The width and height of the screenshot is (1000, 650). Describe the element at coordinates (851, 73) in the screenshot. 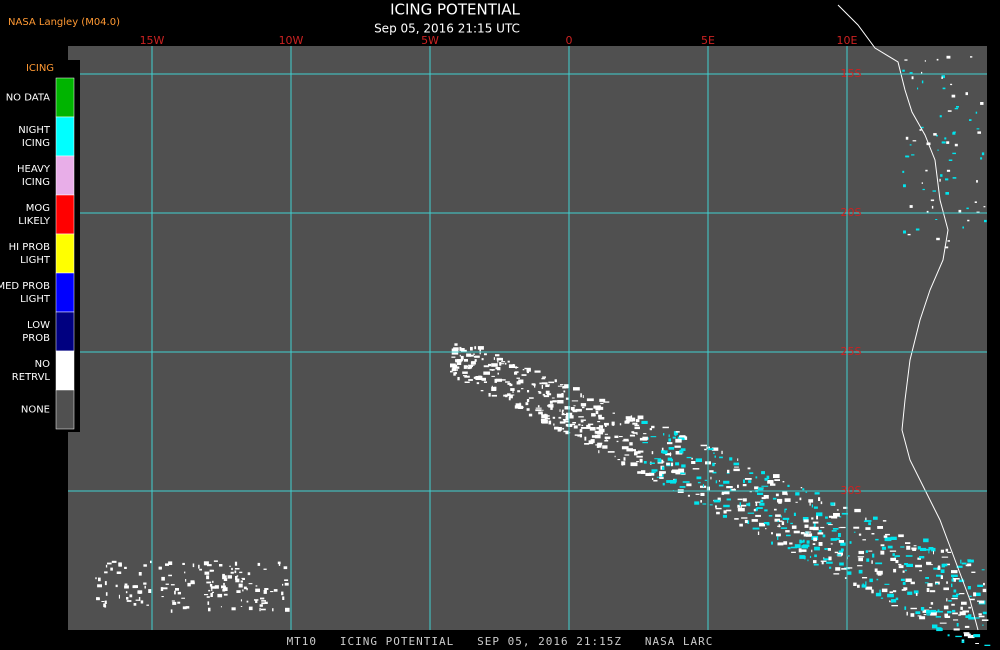

I see `latitude-label: 15S` at that location.